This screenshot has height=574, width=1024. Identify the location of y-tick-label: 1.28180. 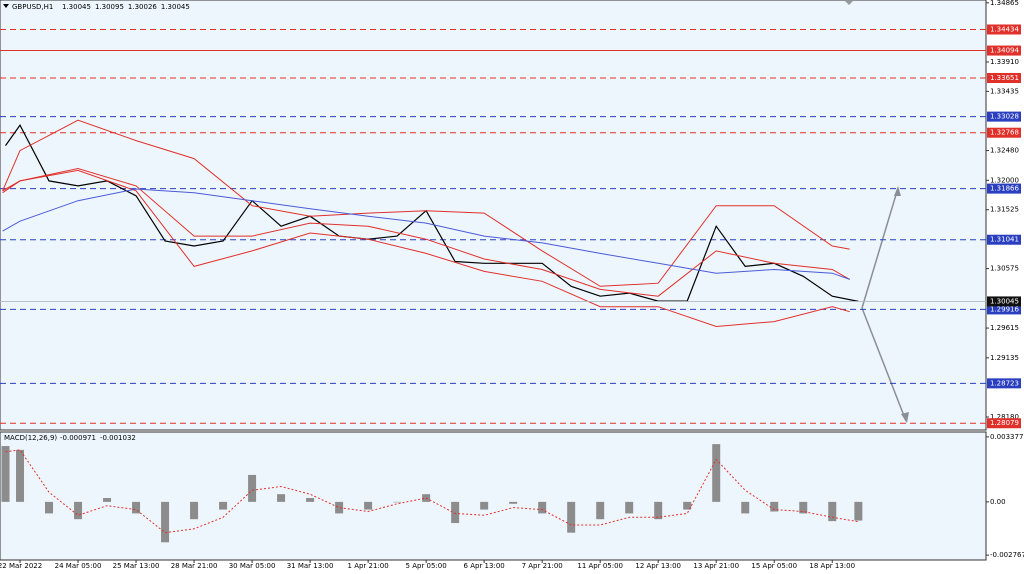
(1004, 417).